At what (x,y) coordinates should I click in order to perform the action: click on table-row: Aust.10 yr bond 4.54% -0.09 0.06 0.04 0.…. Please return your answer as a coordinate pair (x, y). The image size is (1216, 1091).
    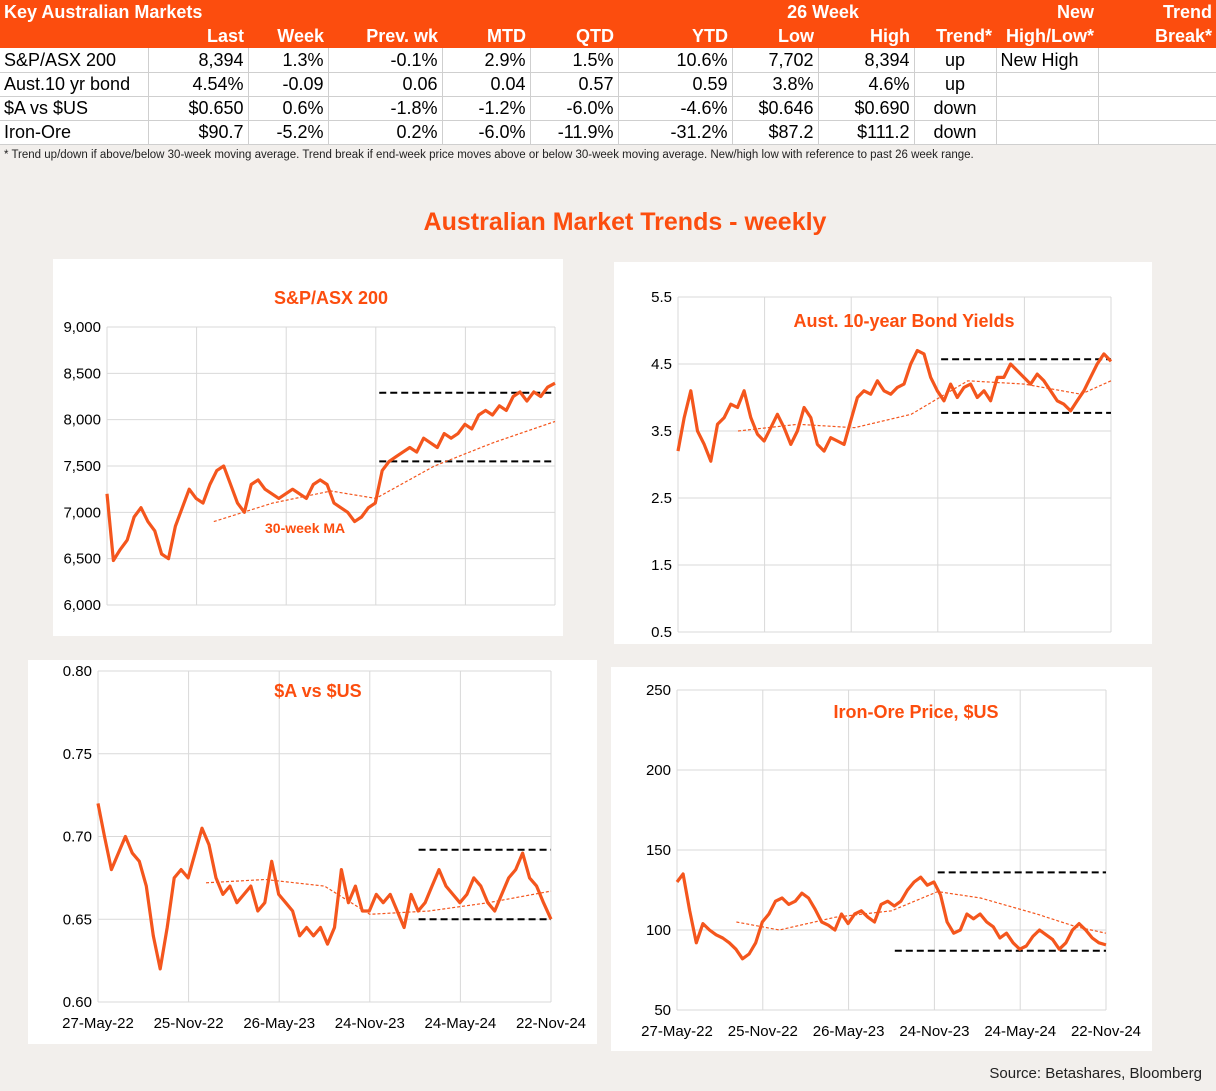
    Looking at the image, I should click on (608, 84).